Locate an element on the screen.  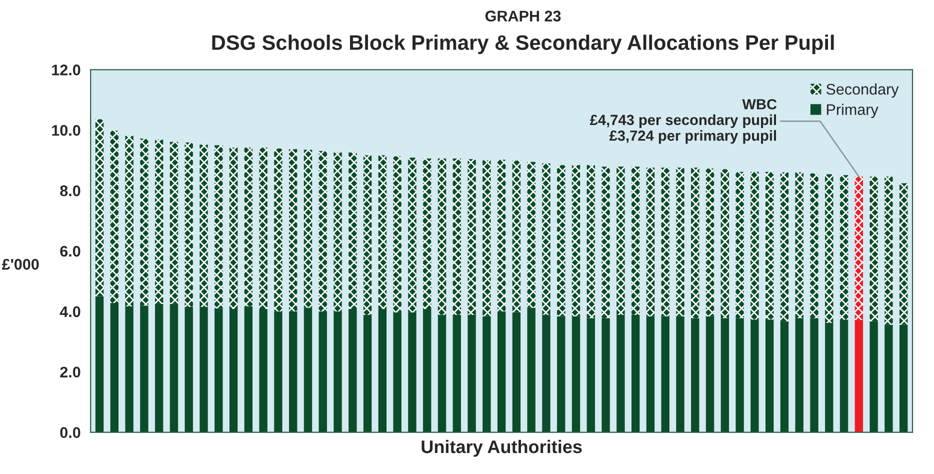
y-tick-label: 4.0 is located at coordinates (70, 312).